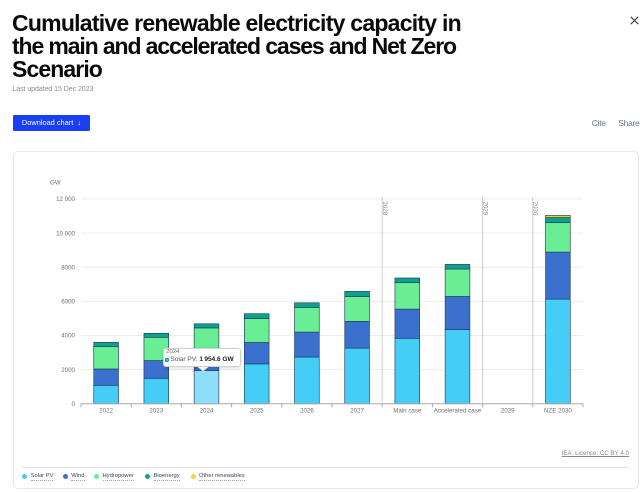  I want to click on svg-text: 4000, so click(68, 336).